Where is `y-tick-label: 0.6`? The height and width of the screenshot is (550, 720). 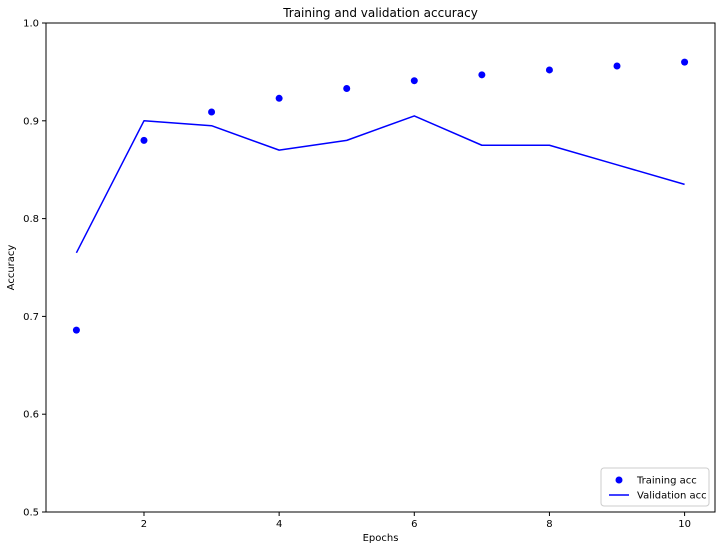
y-tick-label: 0.6 is located at coordinates (31, 415).